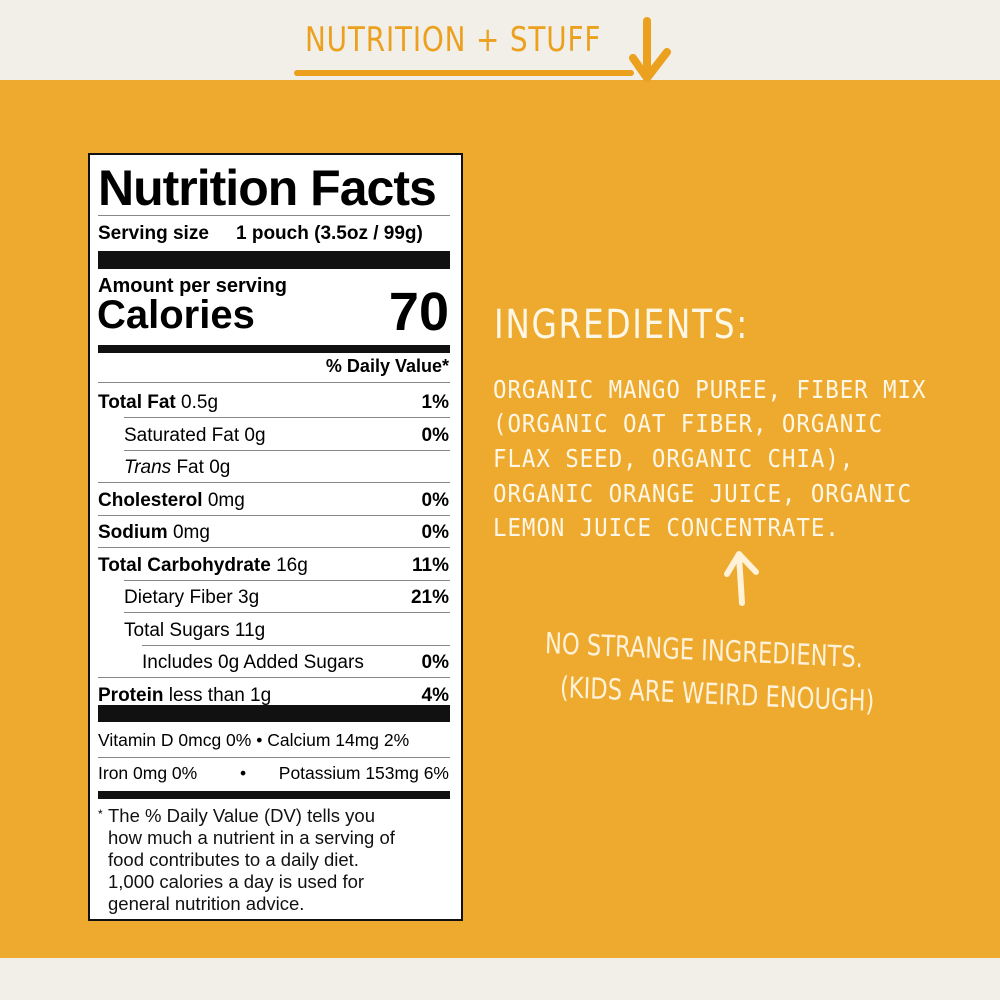 The height and width of the screenshot is (1000, 1000). I want to click on nutrient-label: Dietary Fiber, so click(178, 597).